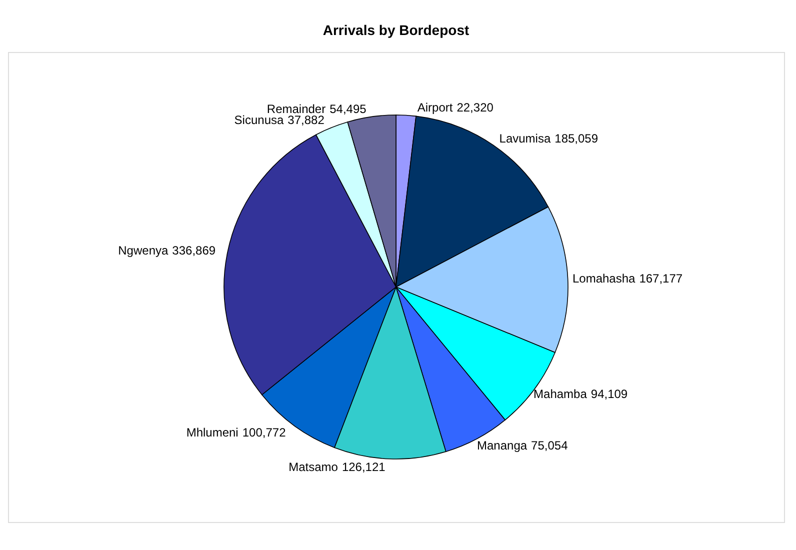  Describe the element at coordinates (143, 250) in the screenshot. I see `slice-label: Ngwenya` at that location.